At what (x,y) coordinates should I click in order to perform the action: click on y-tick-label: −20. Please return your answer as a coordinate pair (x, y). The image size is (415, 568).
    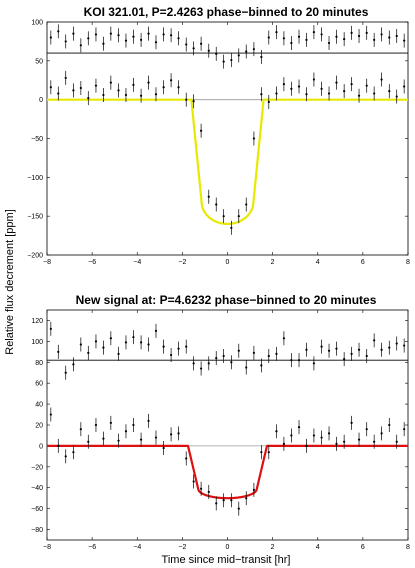
    Looking at the image, I should click on (37, 467).